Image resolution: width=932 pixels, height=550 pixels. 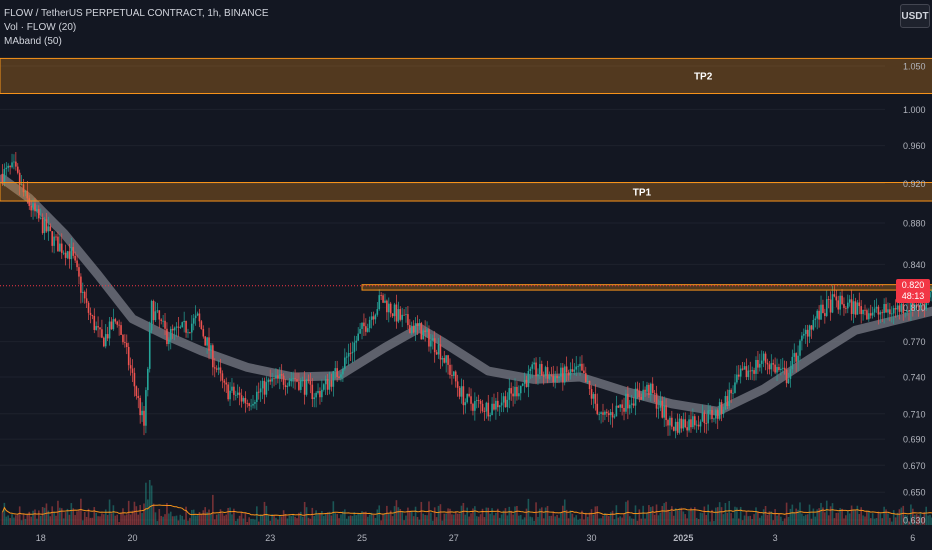 What do you see at coordinates (914, 493) in the screenshot?
I see `price-tick-label: 0.650` at bounding box center [914, 493].